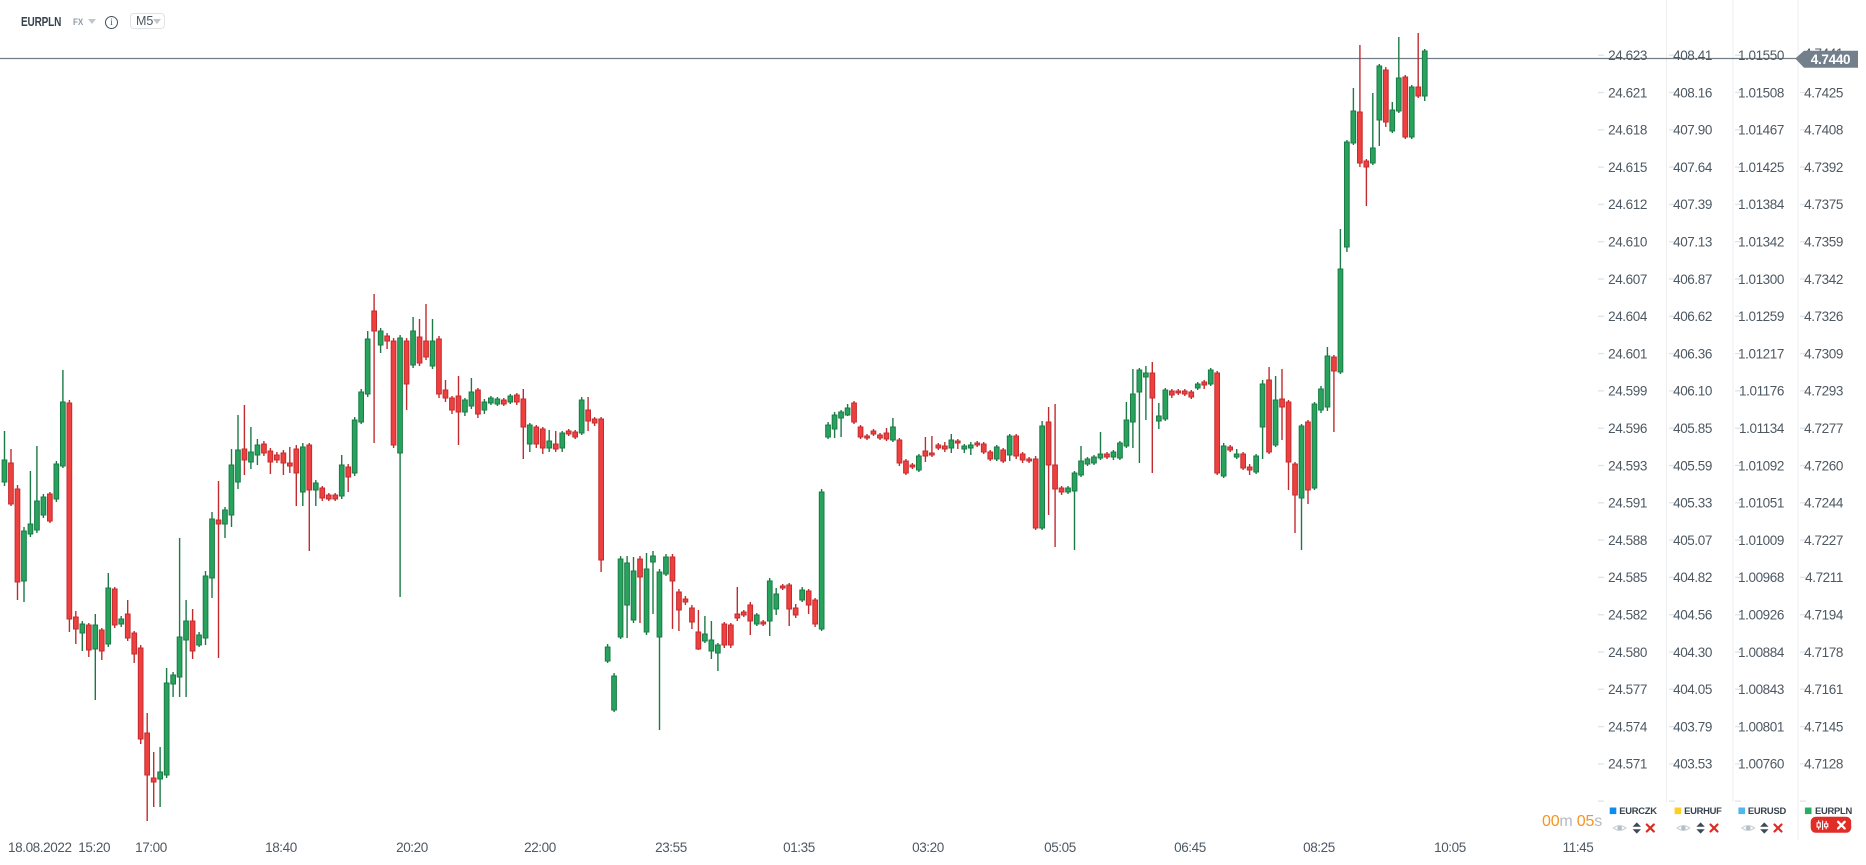  I want to click on svg-text: 1.01009, so click(1761, 540).